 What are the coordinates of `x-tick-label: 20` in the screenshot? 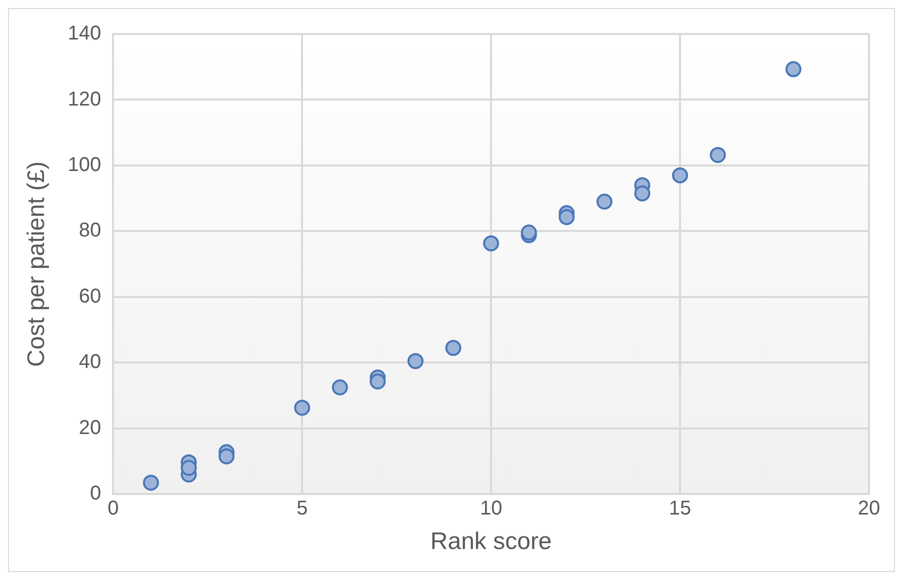 It's located at (869, 509).